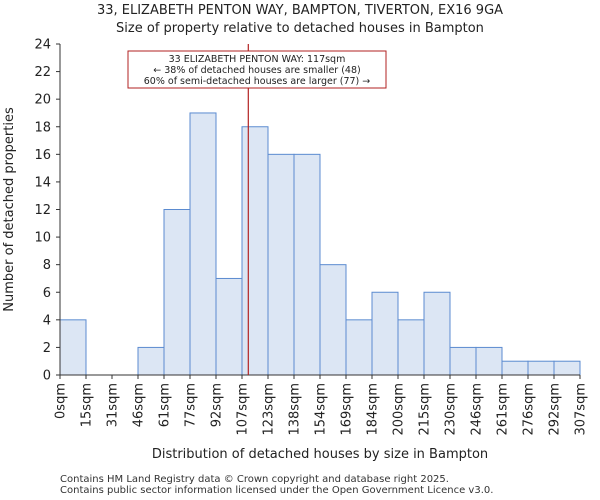 The height and width of the screenshot is (500, 600). What do you see at coordinates (165, 405) in the screenshot?
I see `x-tick-label: 61sqm` at bounding box center [165, 405].